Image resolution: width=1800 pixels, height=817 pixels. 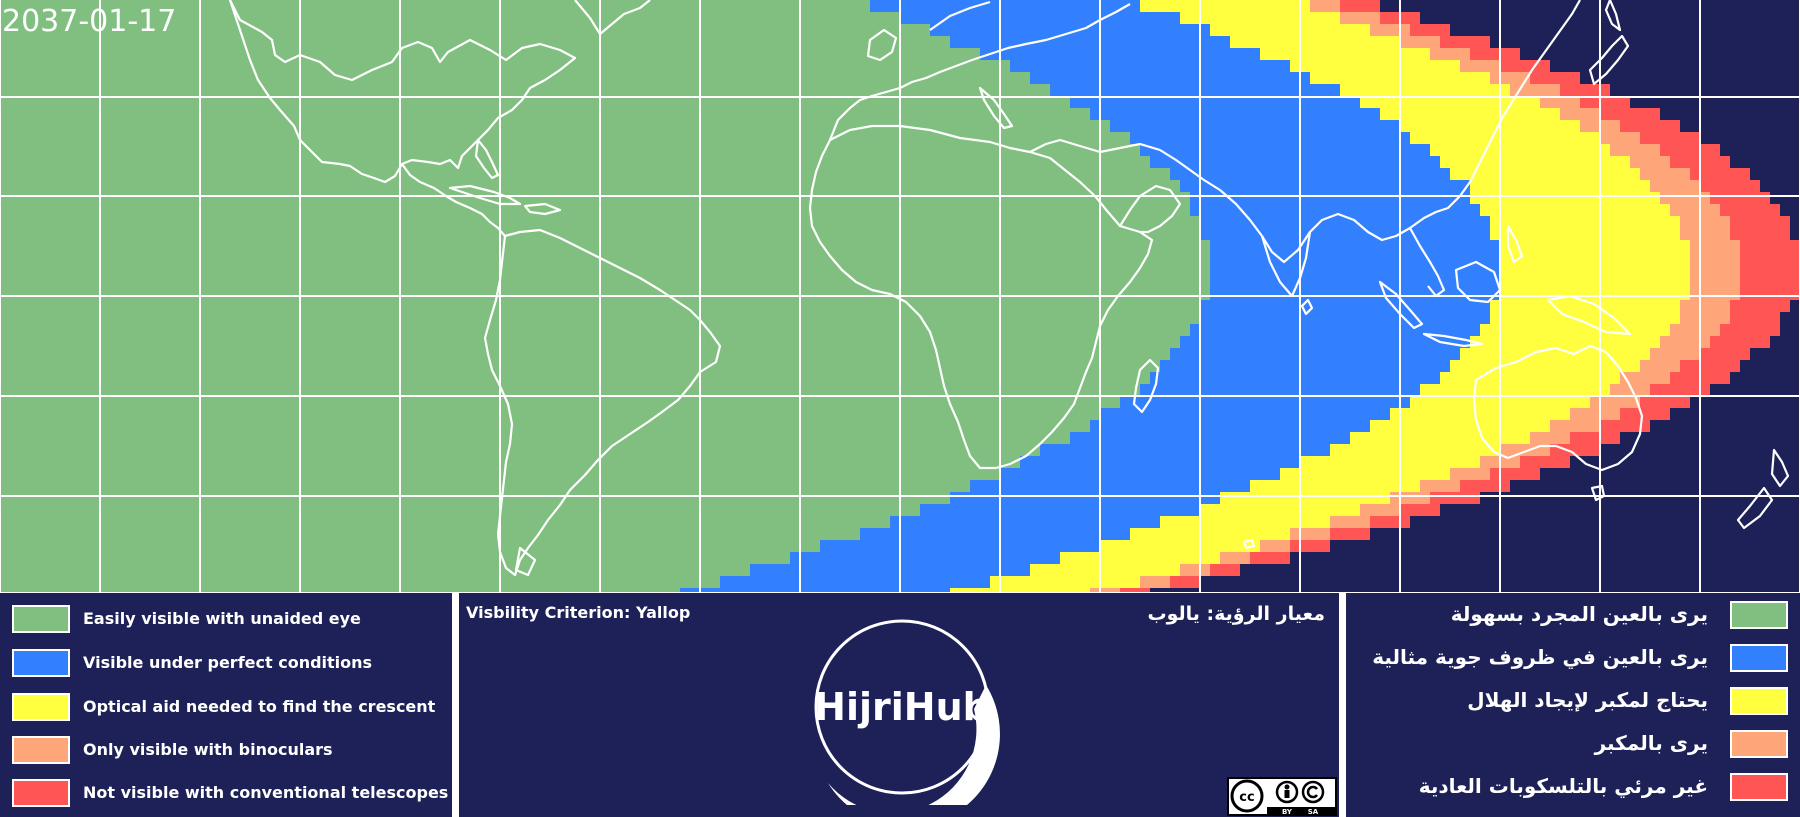 I want to click on coast-indochina, so click(x=1427, y=262).